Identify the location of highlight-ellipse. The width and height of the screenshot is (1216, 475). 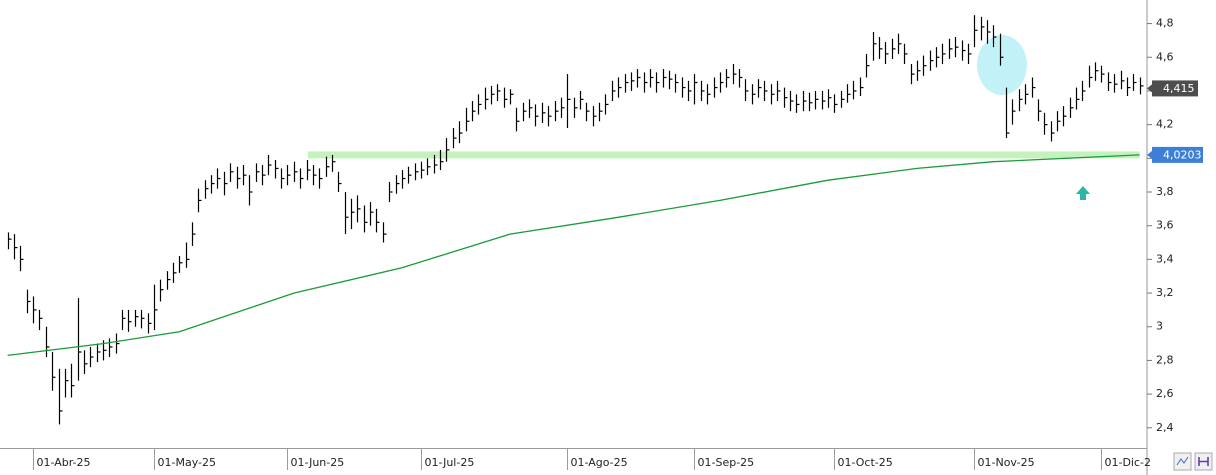
(1002, 65).